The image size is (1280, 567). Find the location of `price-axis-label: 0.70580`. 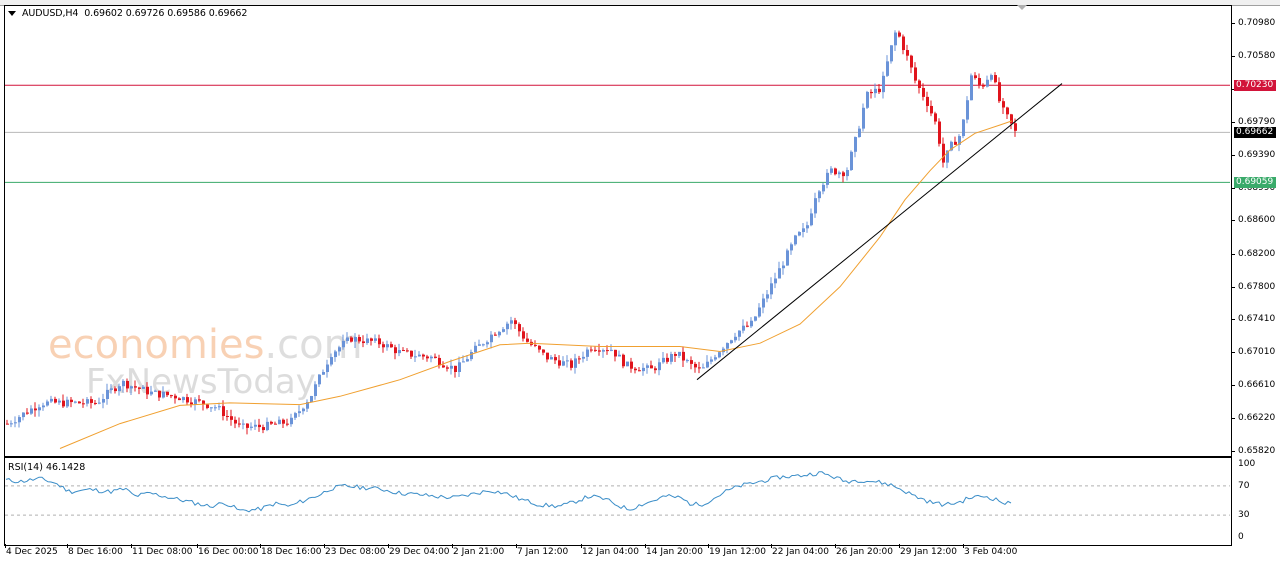

price-axis-label: 0.70580 is located at coordinates (1257, 56).